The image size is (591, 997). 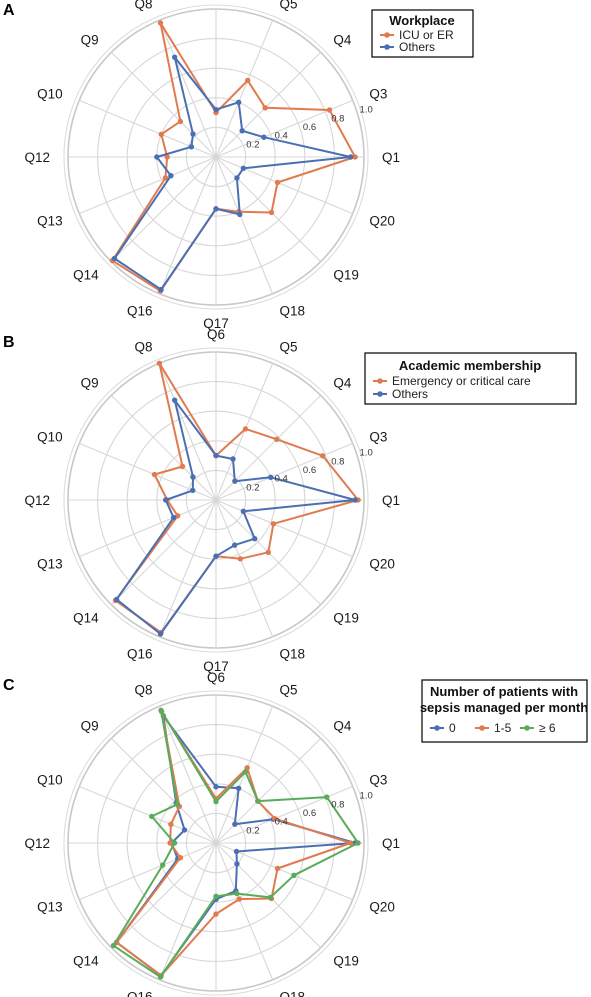 I want to click on axis-label-q12: Q12, so click(x=37, y=157).